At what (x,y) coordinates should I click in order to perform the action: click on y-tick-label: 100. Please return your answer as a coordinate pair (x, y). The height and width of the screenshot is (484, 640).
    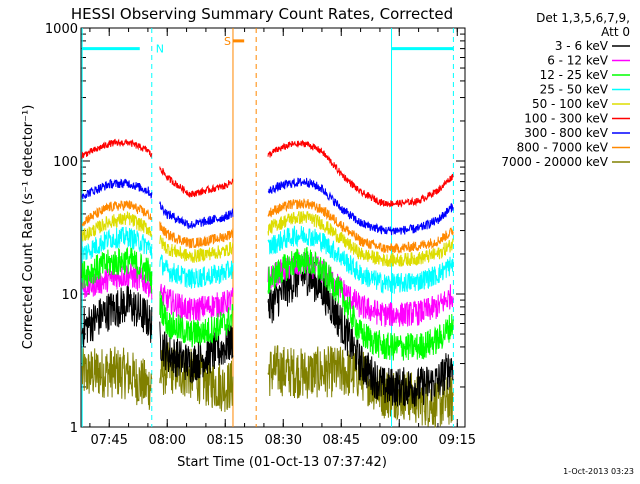
    Looking at the image, I should click on (65, 162).